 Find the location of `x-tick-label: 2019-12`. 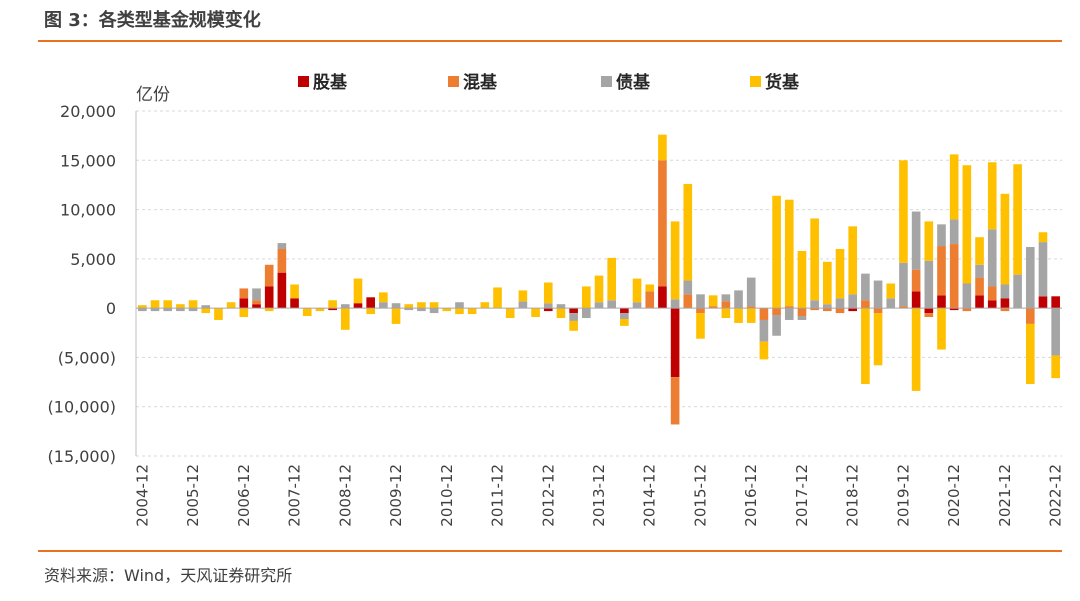

x-tick-label: 2019-12 is located at coordinates (903, 495).